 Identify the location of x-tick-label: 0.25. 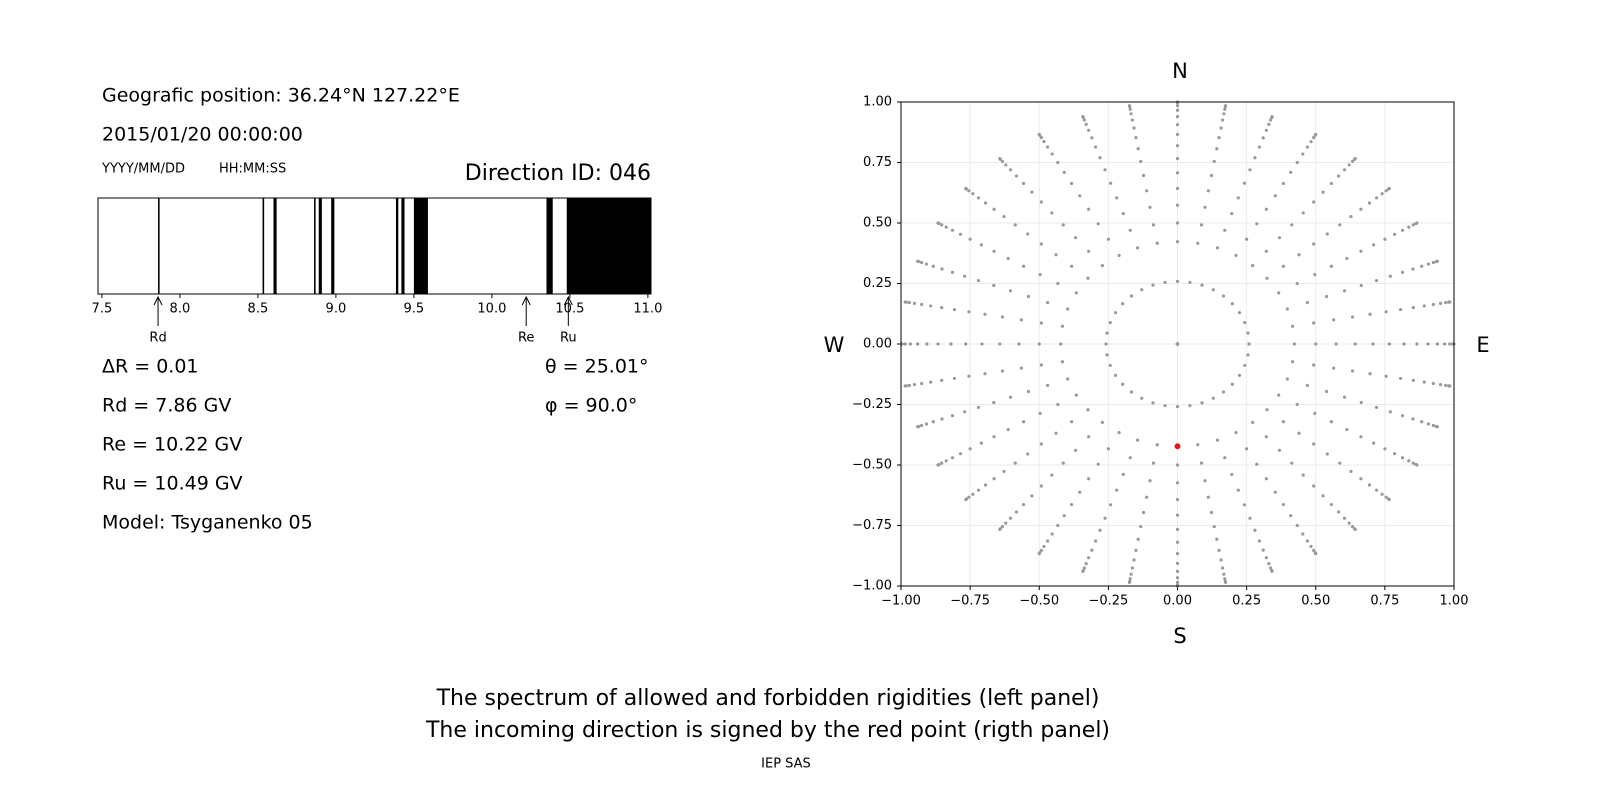
(1246, 601).